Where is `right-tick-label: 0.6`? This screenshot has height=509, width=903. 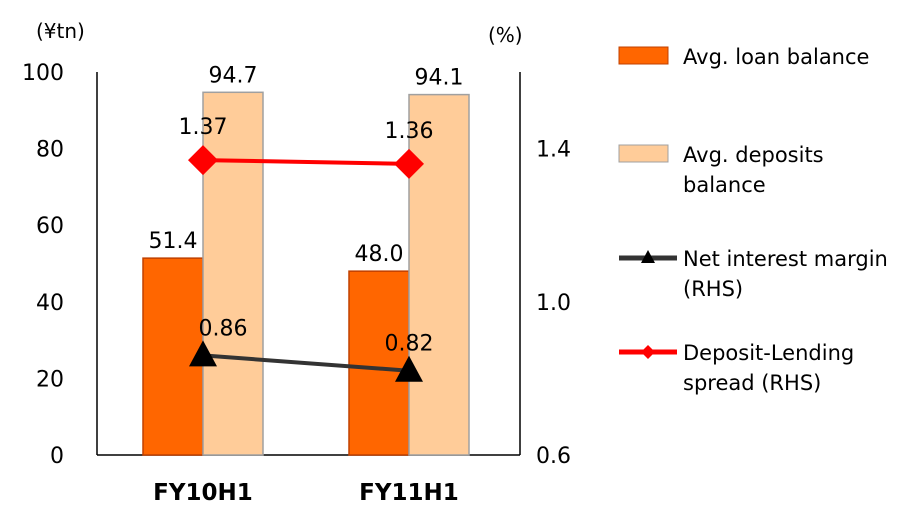 right-tick-label: 0.6 is located at coordinates (553, 456).